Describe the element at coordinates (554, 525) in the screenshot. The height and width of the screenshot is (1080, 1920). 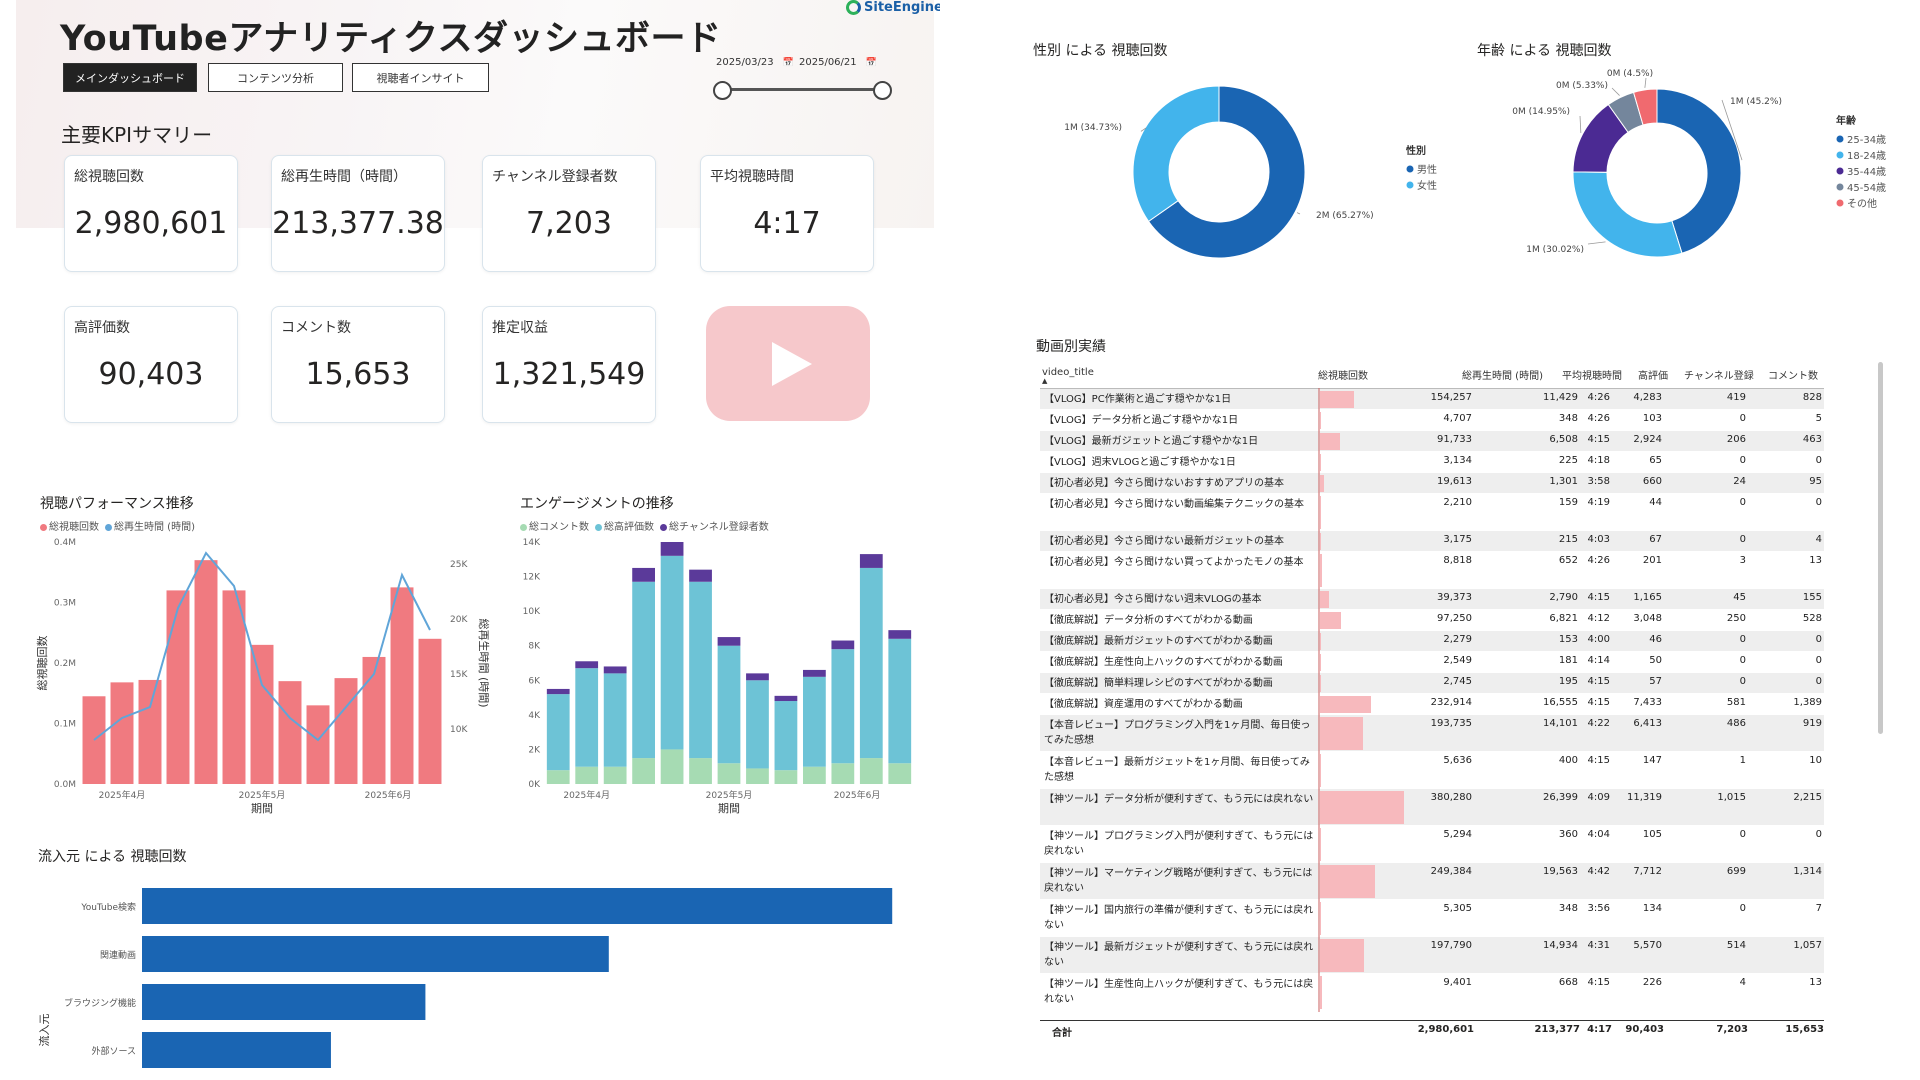
I see `legend-item: 総コメント数` at that location.